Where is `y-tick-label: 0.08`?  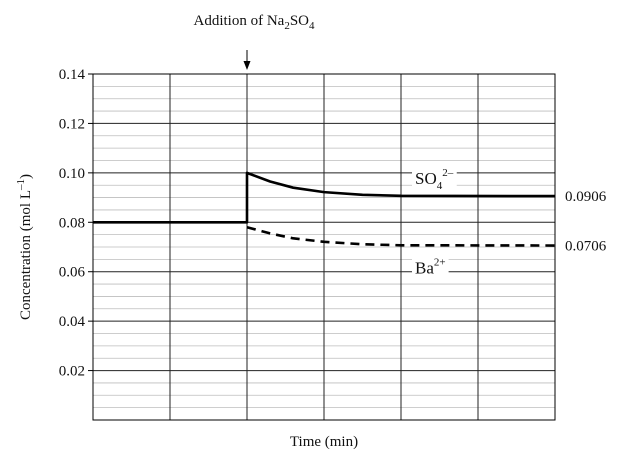
y-tick-label: 0.08 is located at coordinates (72, 223).